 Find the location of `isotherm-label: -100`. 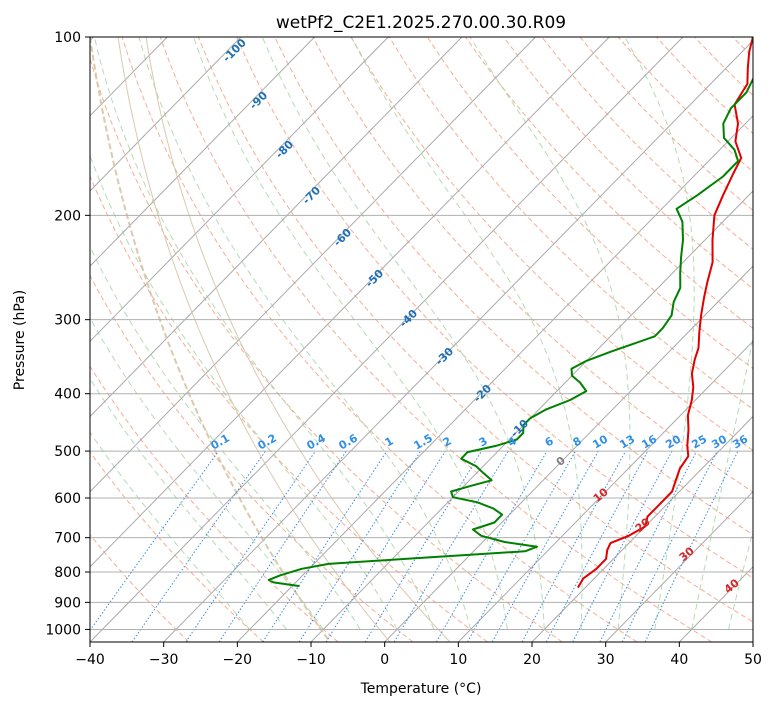

isotherm-label: -100 is located at coordinates (234, 50).